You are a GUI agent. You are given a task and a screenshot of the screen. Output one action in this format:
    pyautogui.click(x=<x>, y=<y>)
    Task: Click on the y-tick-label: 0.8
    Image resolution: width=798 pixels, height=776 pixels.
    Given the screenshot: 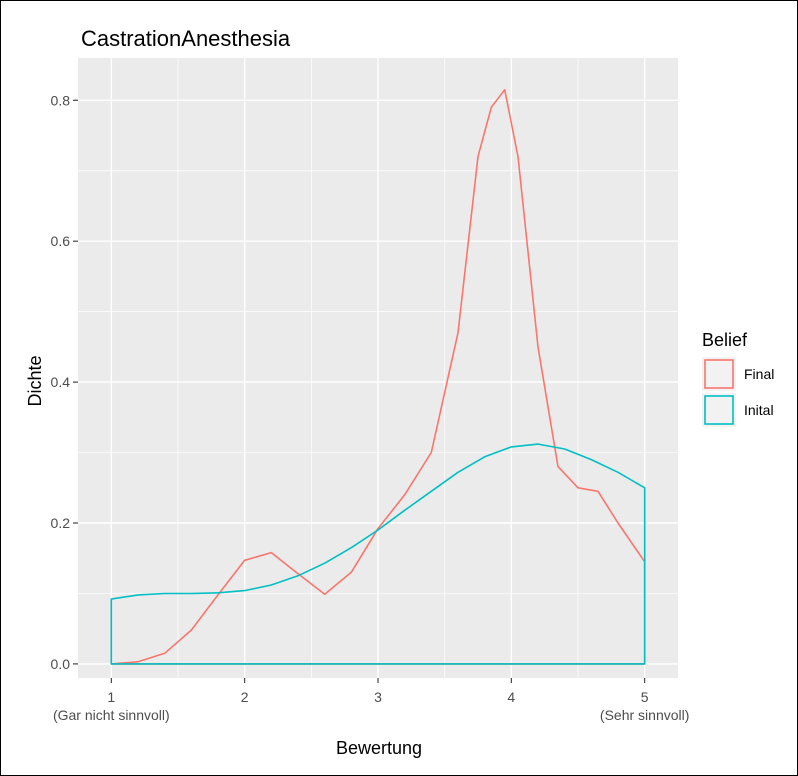 What is the action you would take?
    pyautogui.click(x=61, y=100)
    